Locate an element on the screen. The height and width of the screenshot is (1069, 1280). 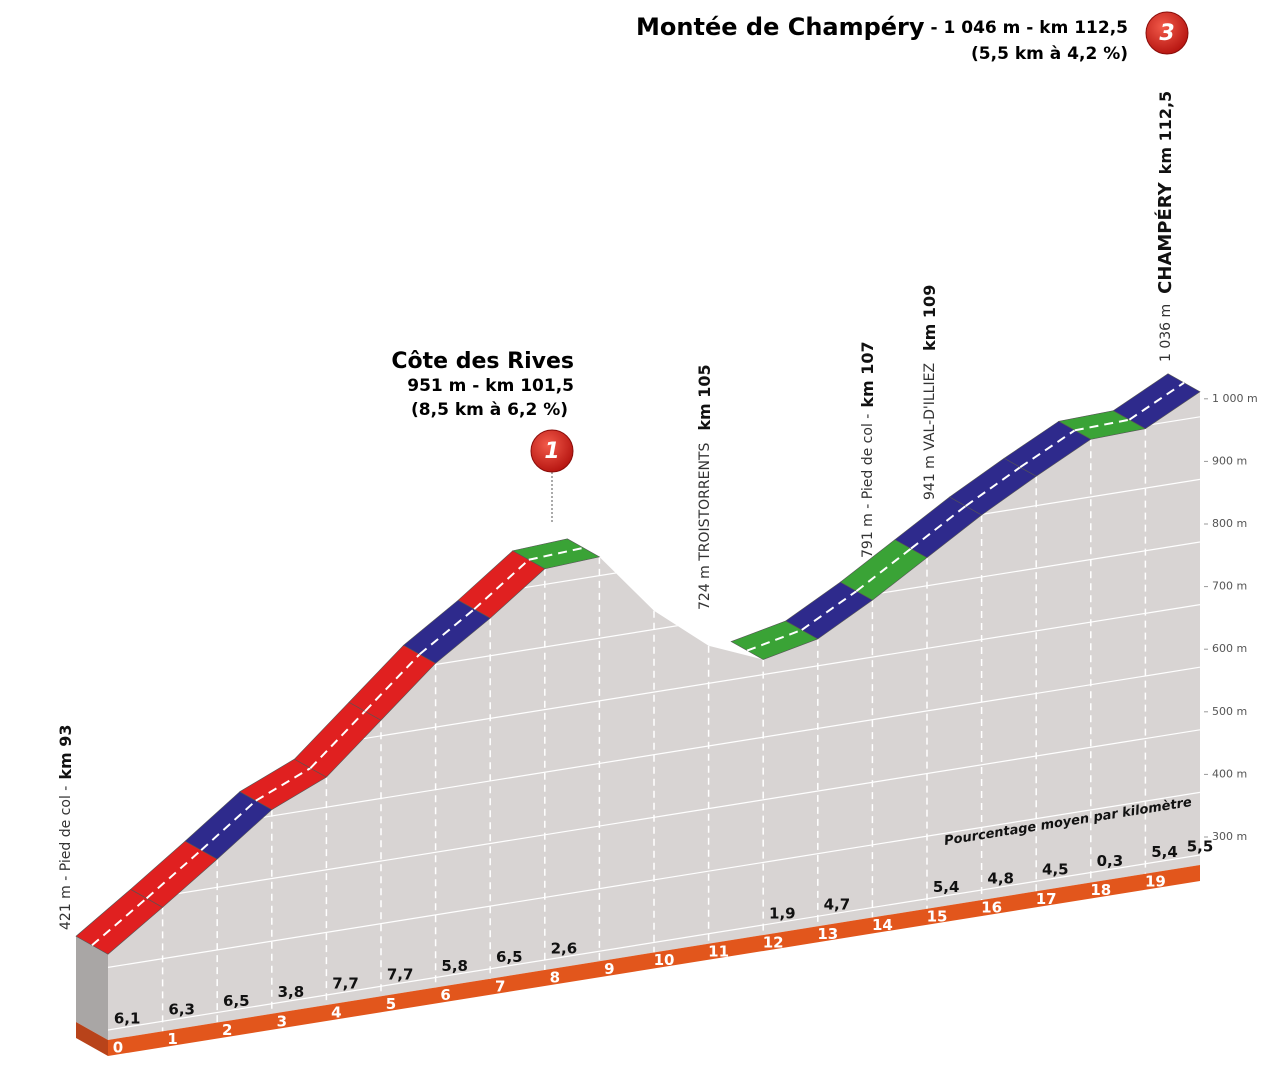
gradient-label: 5,5 is located at coordinates (1200, 847).